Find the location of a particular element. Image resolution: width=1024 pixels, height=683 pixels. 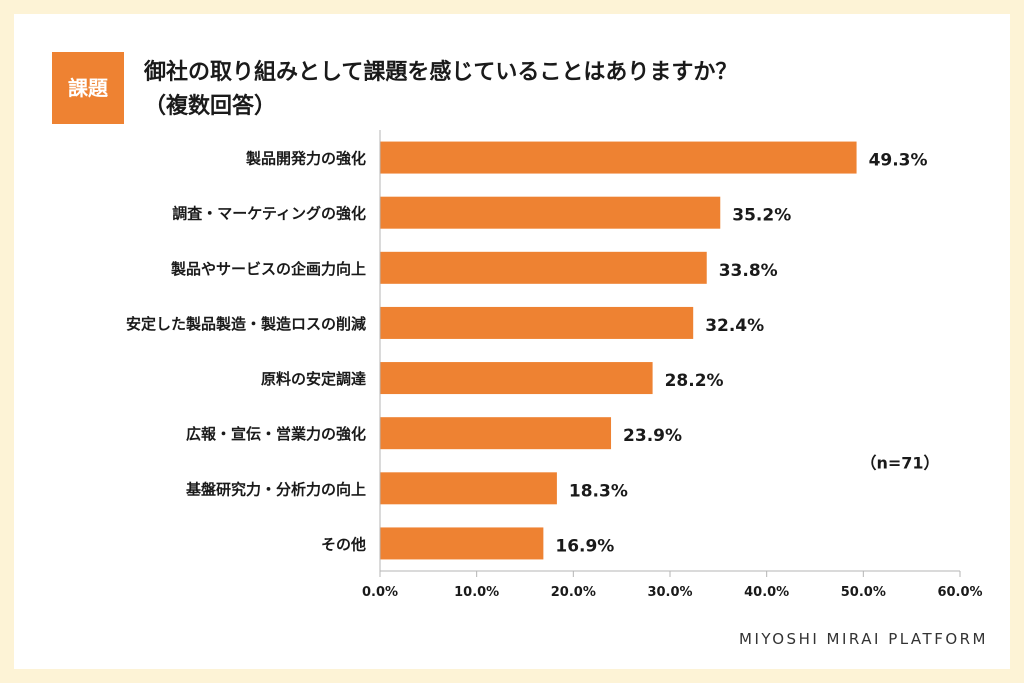

x-tick-label-3: 20.0% is located at coordinates (573, 592).